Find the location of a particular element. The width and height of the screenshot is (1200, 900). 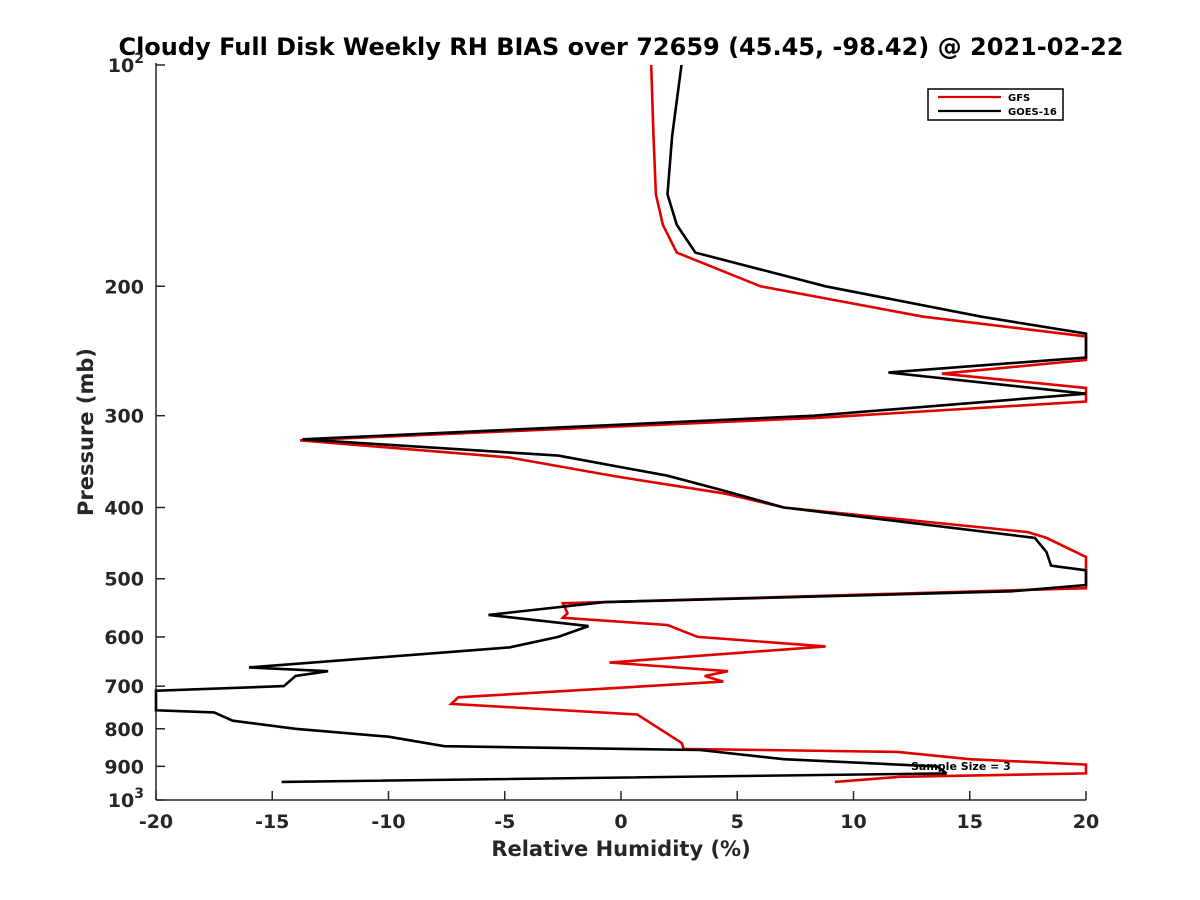

y-tick-label: 500 is located at coordinates (124, 580).